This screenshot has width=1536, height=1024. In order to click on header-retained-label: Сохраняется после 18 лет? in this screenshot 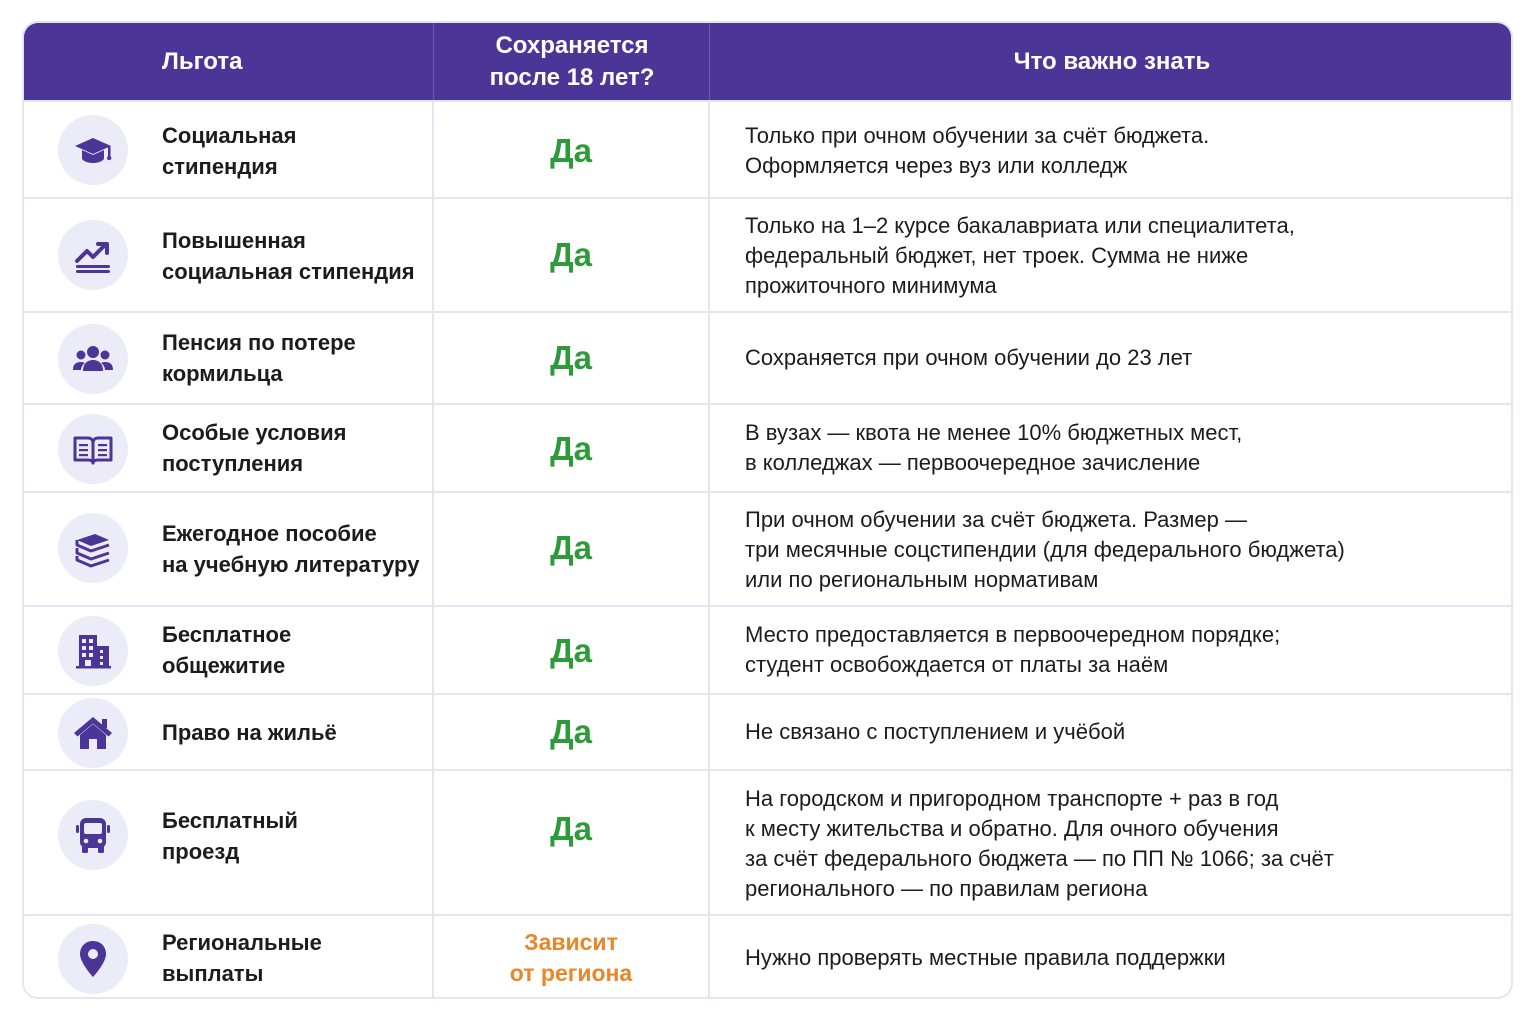, I will do `click(572, 61)`.